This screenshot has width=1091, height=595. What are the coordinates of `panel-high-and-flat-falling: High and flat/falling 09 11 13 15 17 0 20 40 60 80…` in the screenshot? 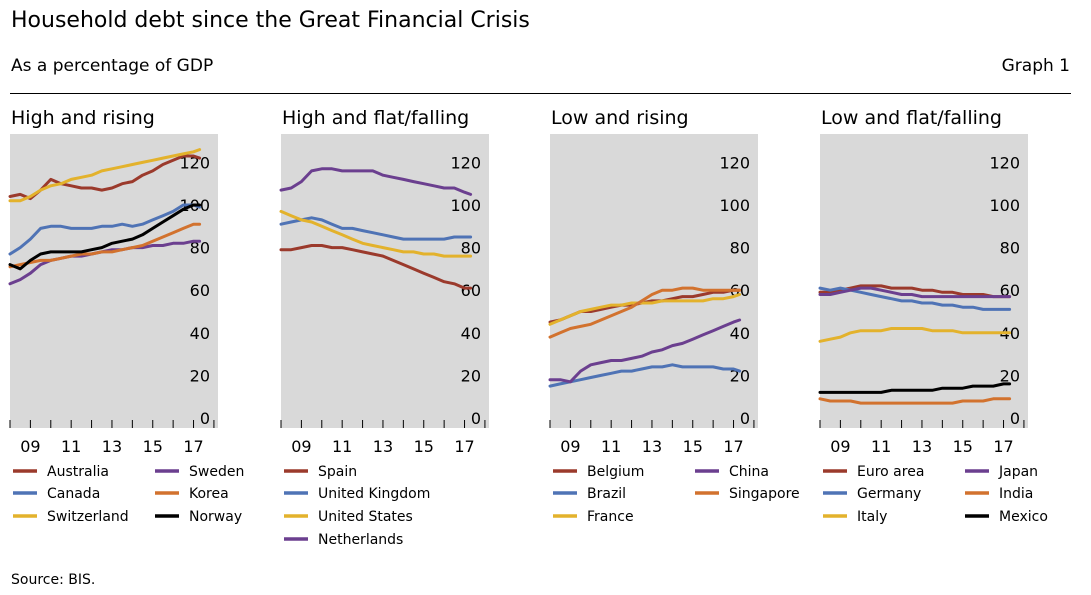 It's located at (384, 327).